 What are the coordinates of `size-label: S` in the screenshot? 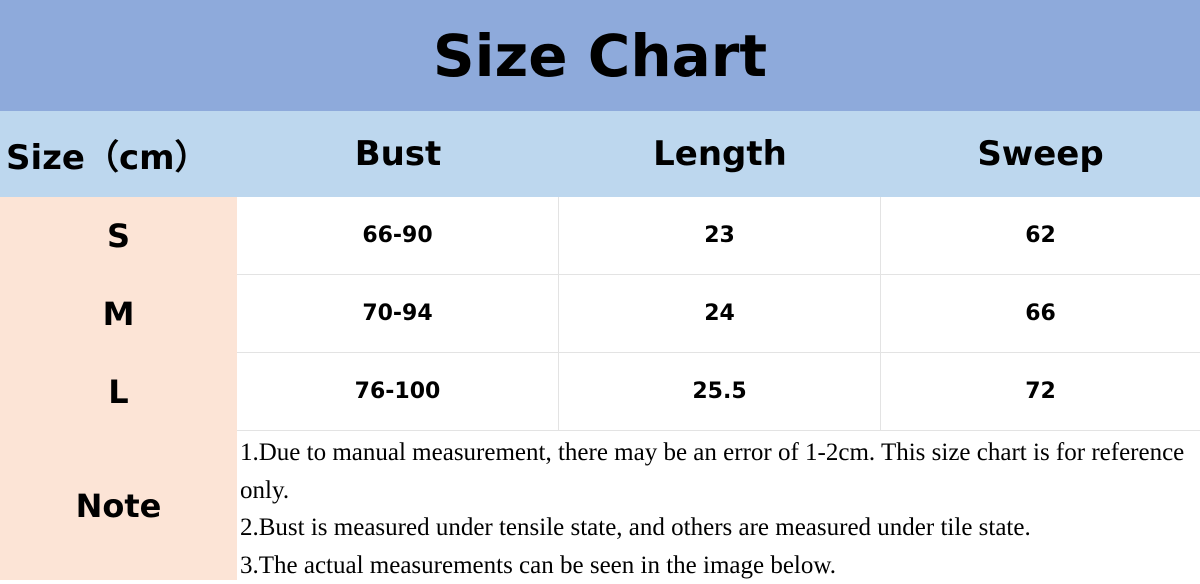 It's located at (118, 236).